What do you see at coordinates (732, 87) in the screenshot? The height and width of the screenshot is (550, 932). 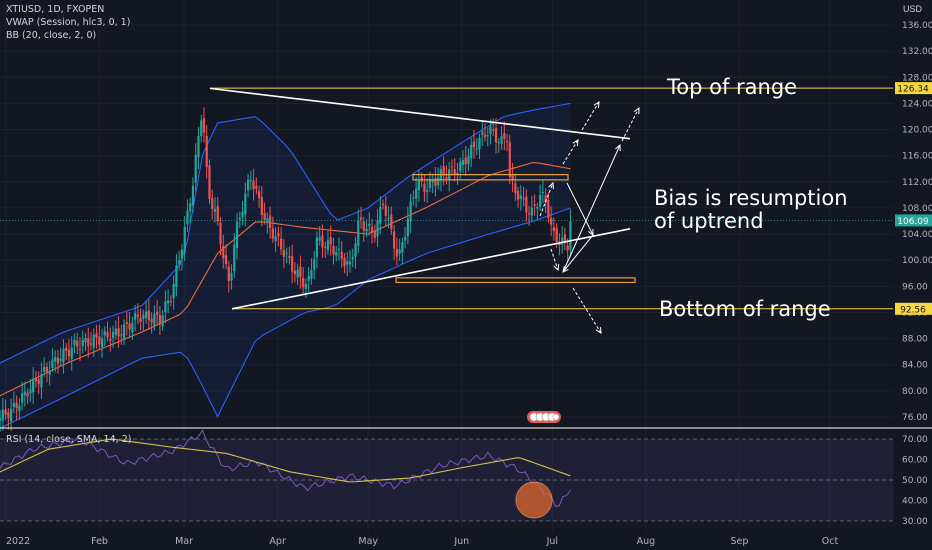 I see `top-of-range-annotation: Top of range` at bounding box center [732, 87].